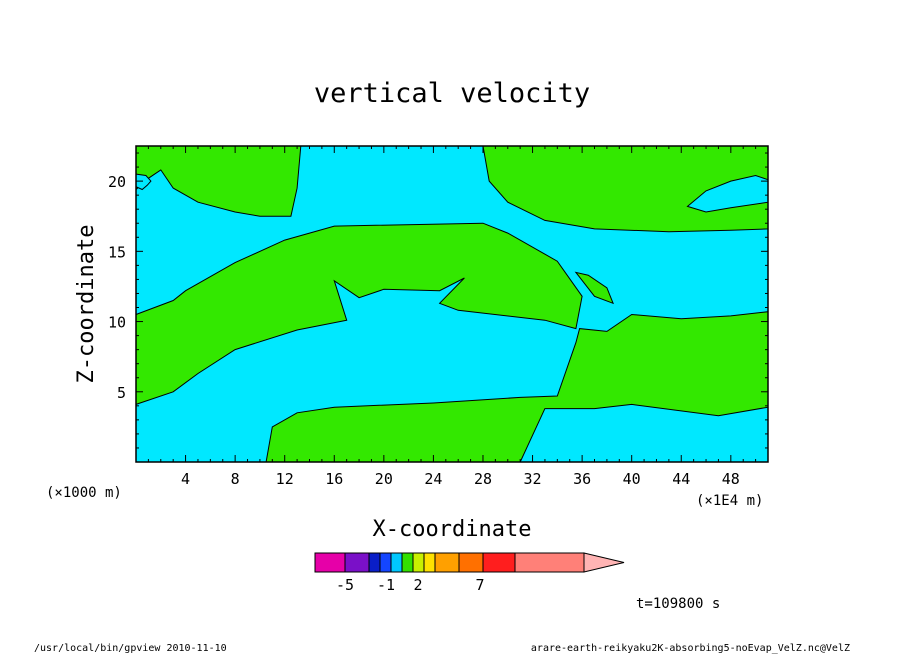  What do you see at coordinates (386, 585) in the screenshot?
I see `colorbar-tick-label: -1` at bounding box center [386, 585].